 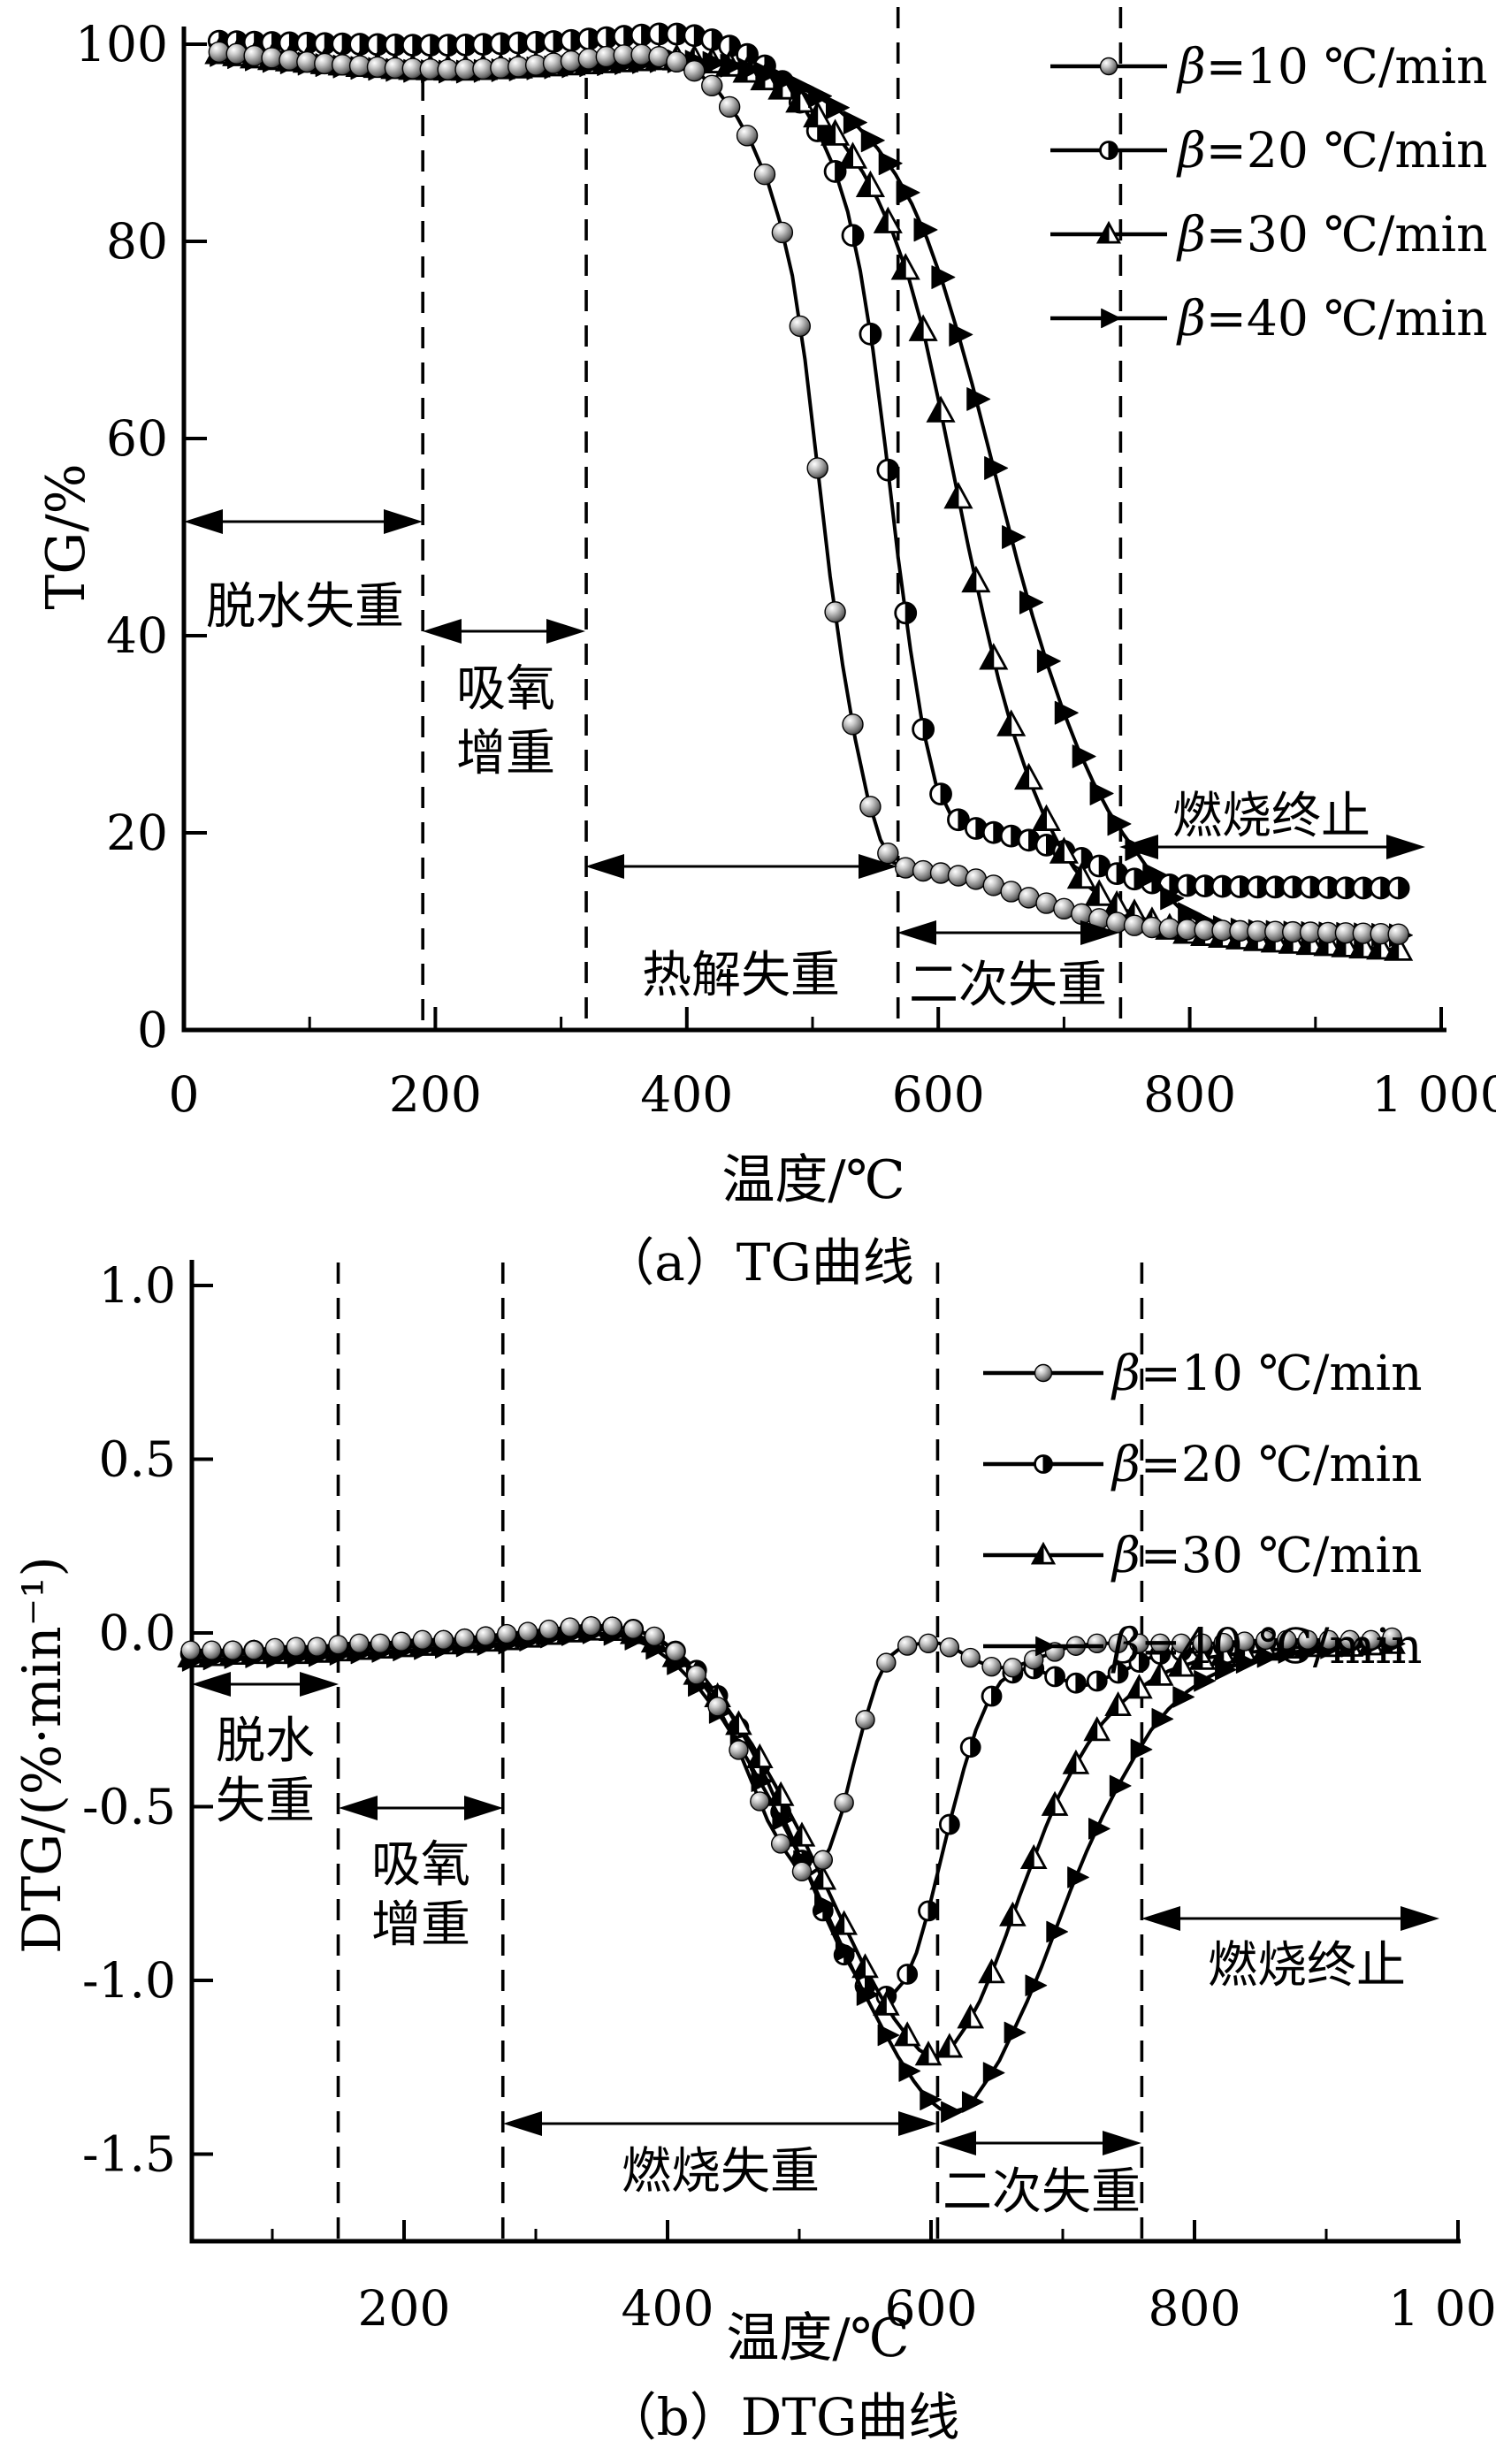 What do you see at coordinates (519, 43) in the screenshot?
I see `tg-beta20-point` at bounding box center [519, 43].